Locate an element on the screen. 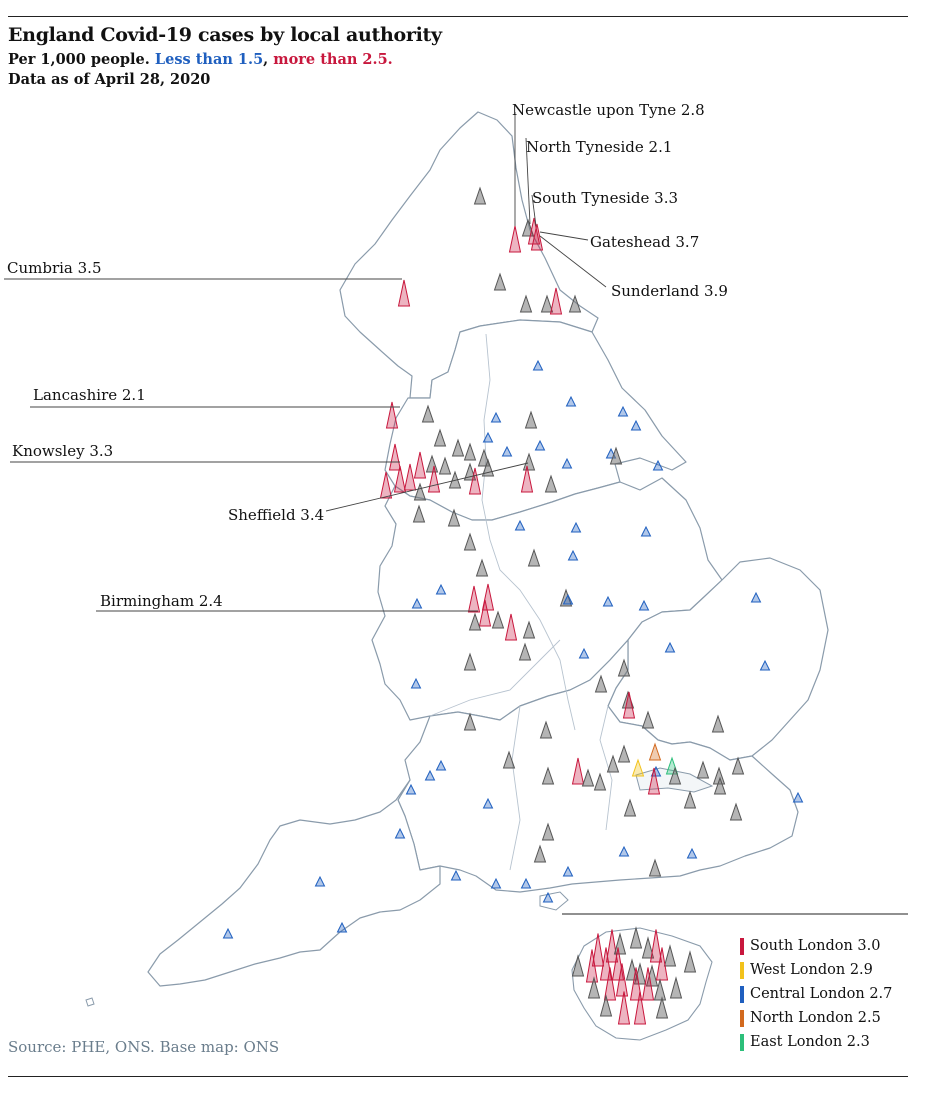  legend-label-north: North London 2.5 is located at coordinates (815, 1018).